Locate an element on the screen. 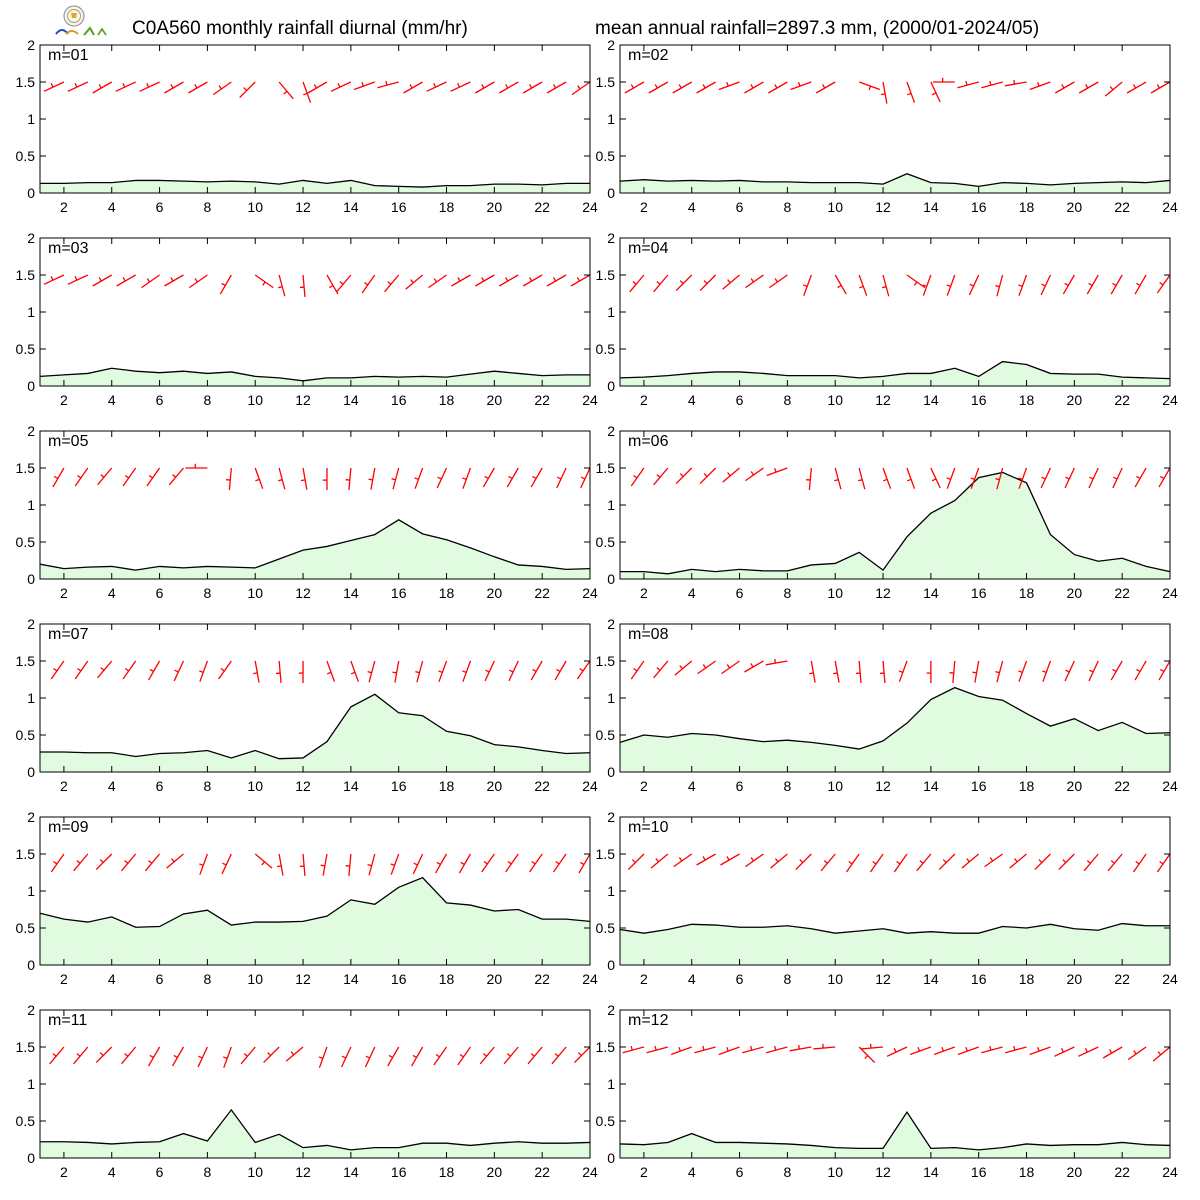  x-tick-label: 8 is located at coordinates (207, 786).